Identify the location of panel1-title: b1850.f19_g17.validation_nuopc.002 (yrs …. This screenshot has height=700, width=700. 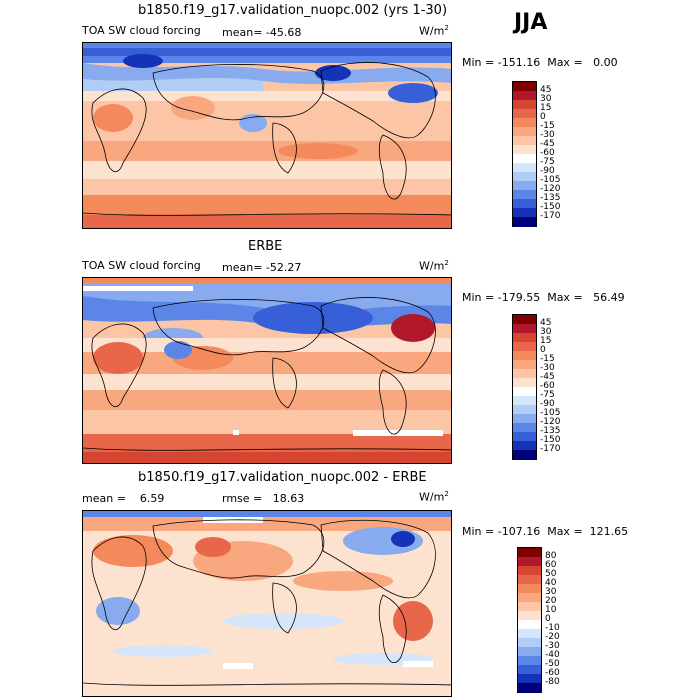
(293, 10).